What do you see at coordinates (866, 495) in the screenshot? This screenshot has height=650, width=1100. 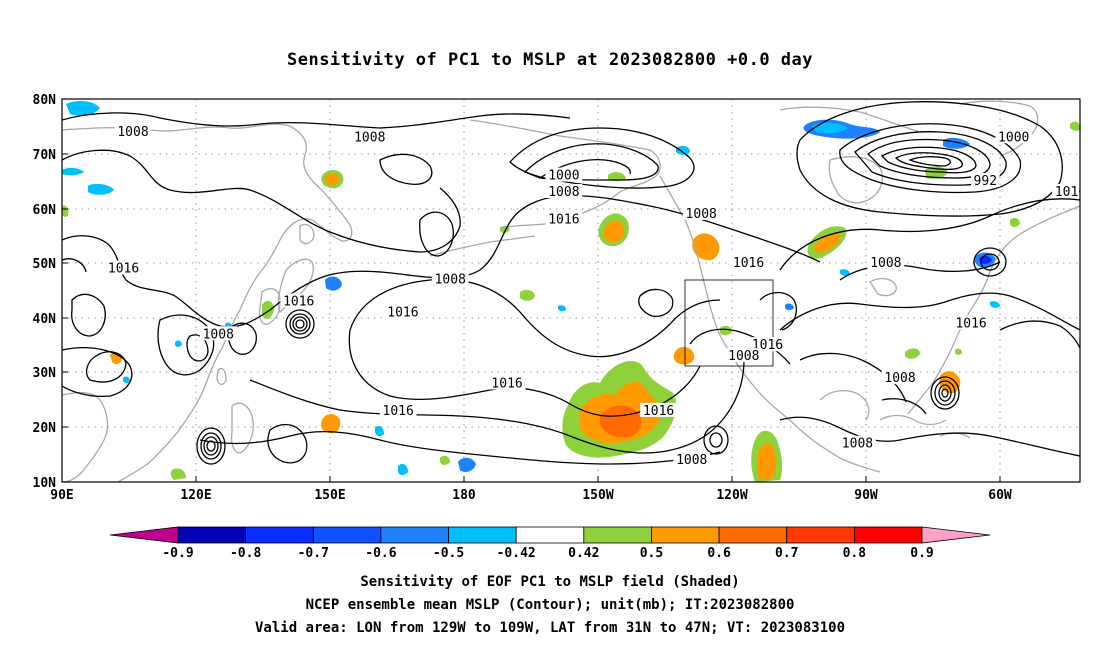 I see `lon-label: 90W` at bounding box center [866, 495].